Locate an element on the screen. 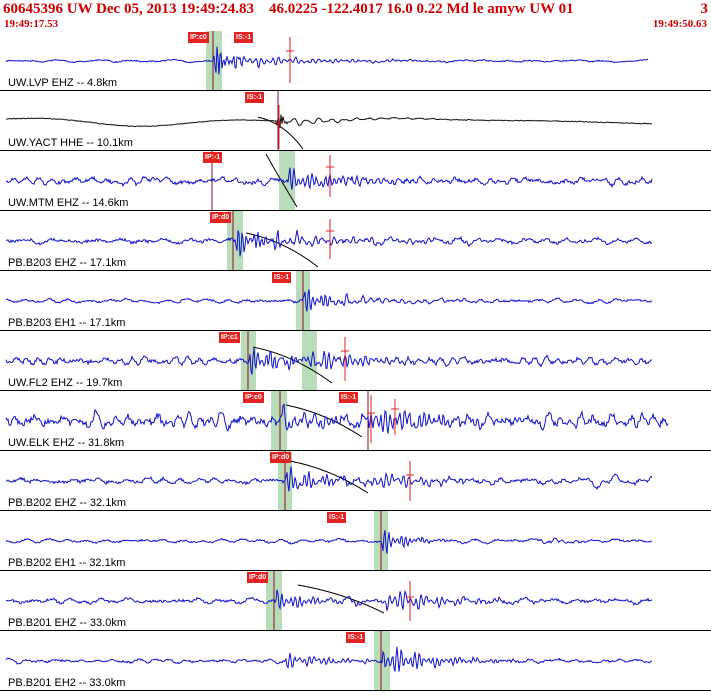 Image resolution: width=711 pixels, height=698 pixels. trace-panel: IS:-1 UW.YACT HHE -- 10.1km is located at coordinates (355, 121).